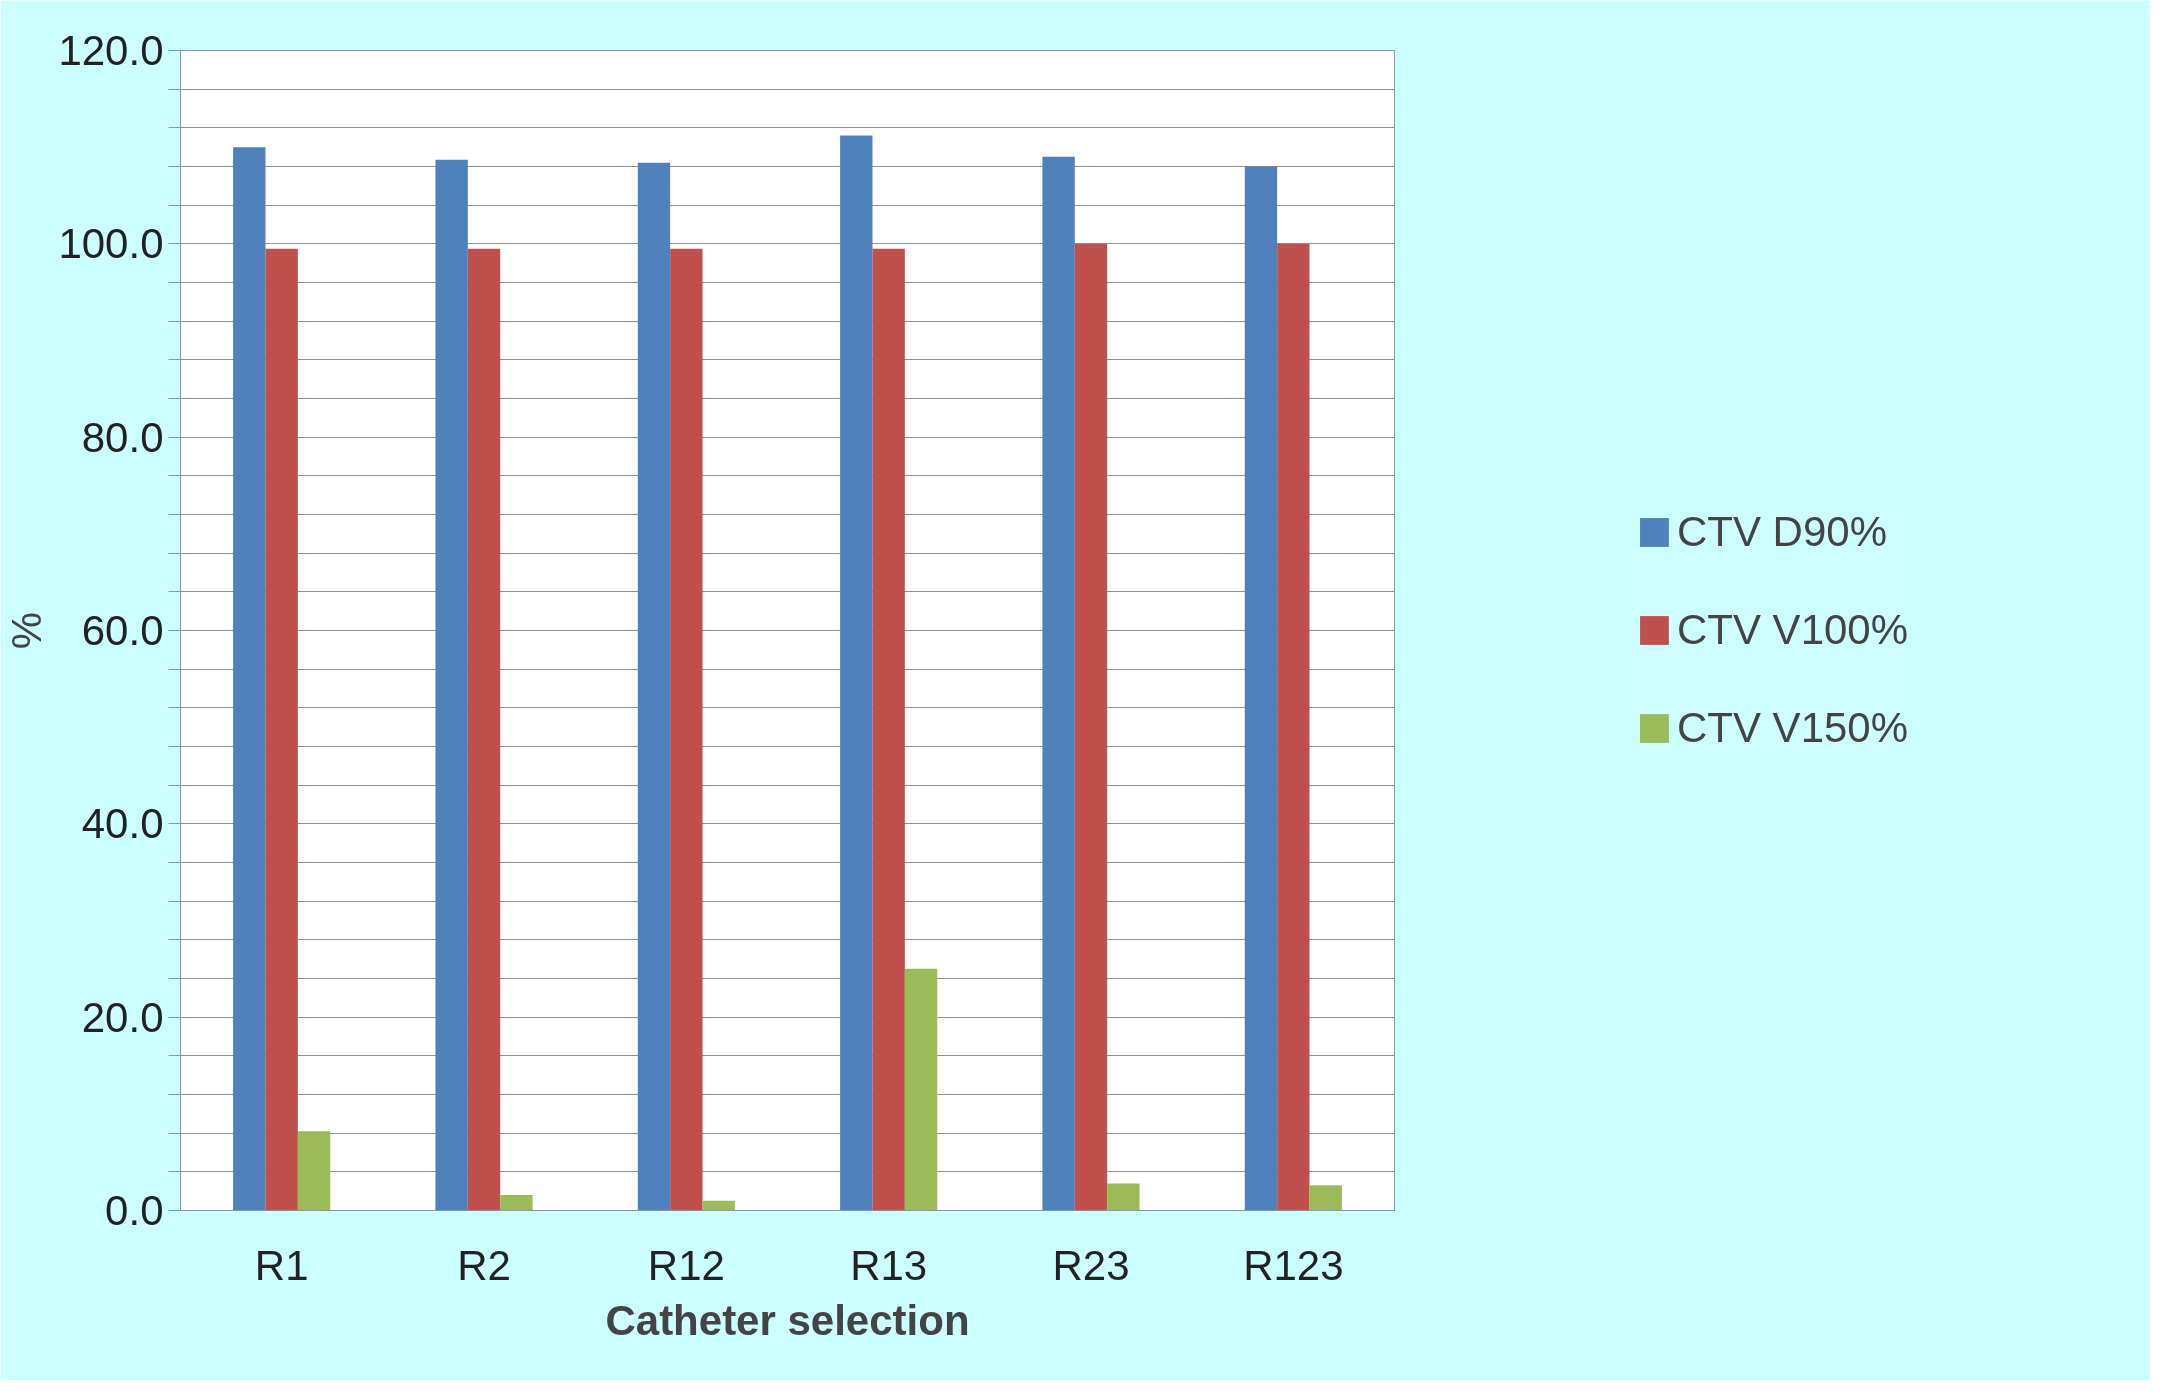 This screenshot has height=1397, width=2173. Describe the element at coordinates (281, 1265) in the screenshot. I see `x-tick-label: R1` at that location.